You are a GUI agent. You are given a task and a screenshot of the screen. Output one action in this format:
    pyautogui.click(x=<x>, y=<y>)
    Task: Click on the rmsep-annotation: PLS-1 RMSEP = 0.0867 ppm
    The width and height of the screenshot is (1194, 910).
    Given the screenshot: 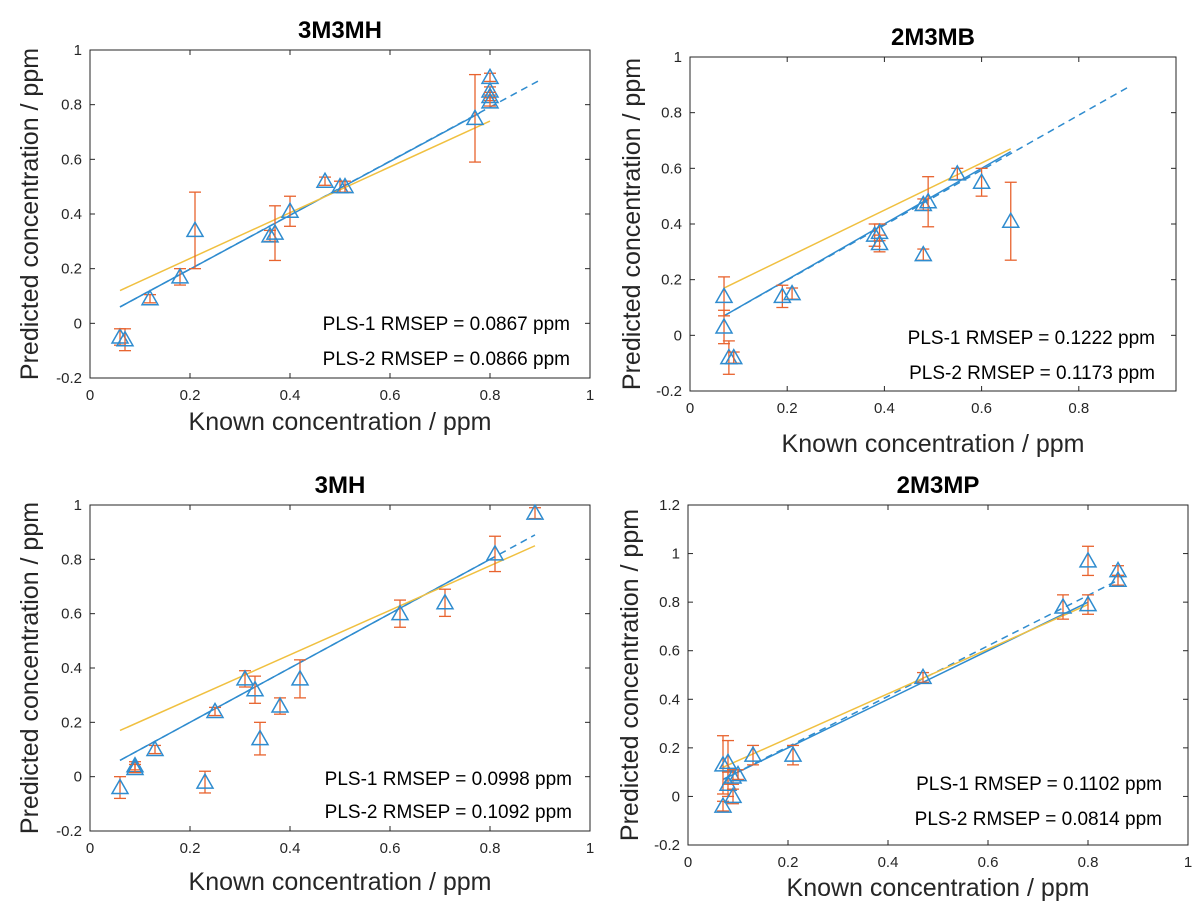 What is the action you would take?
    pyautogui.click(x=446, y=324)
    